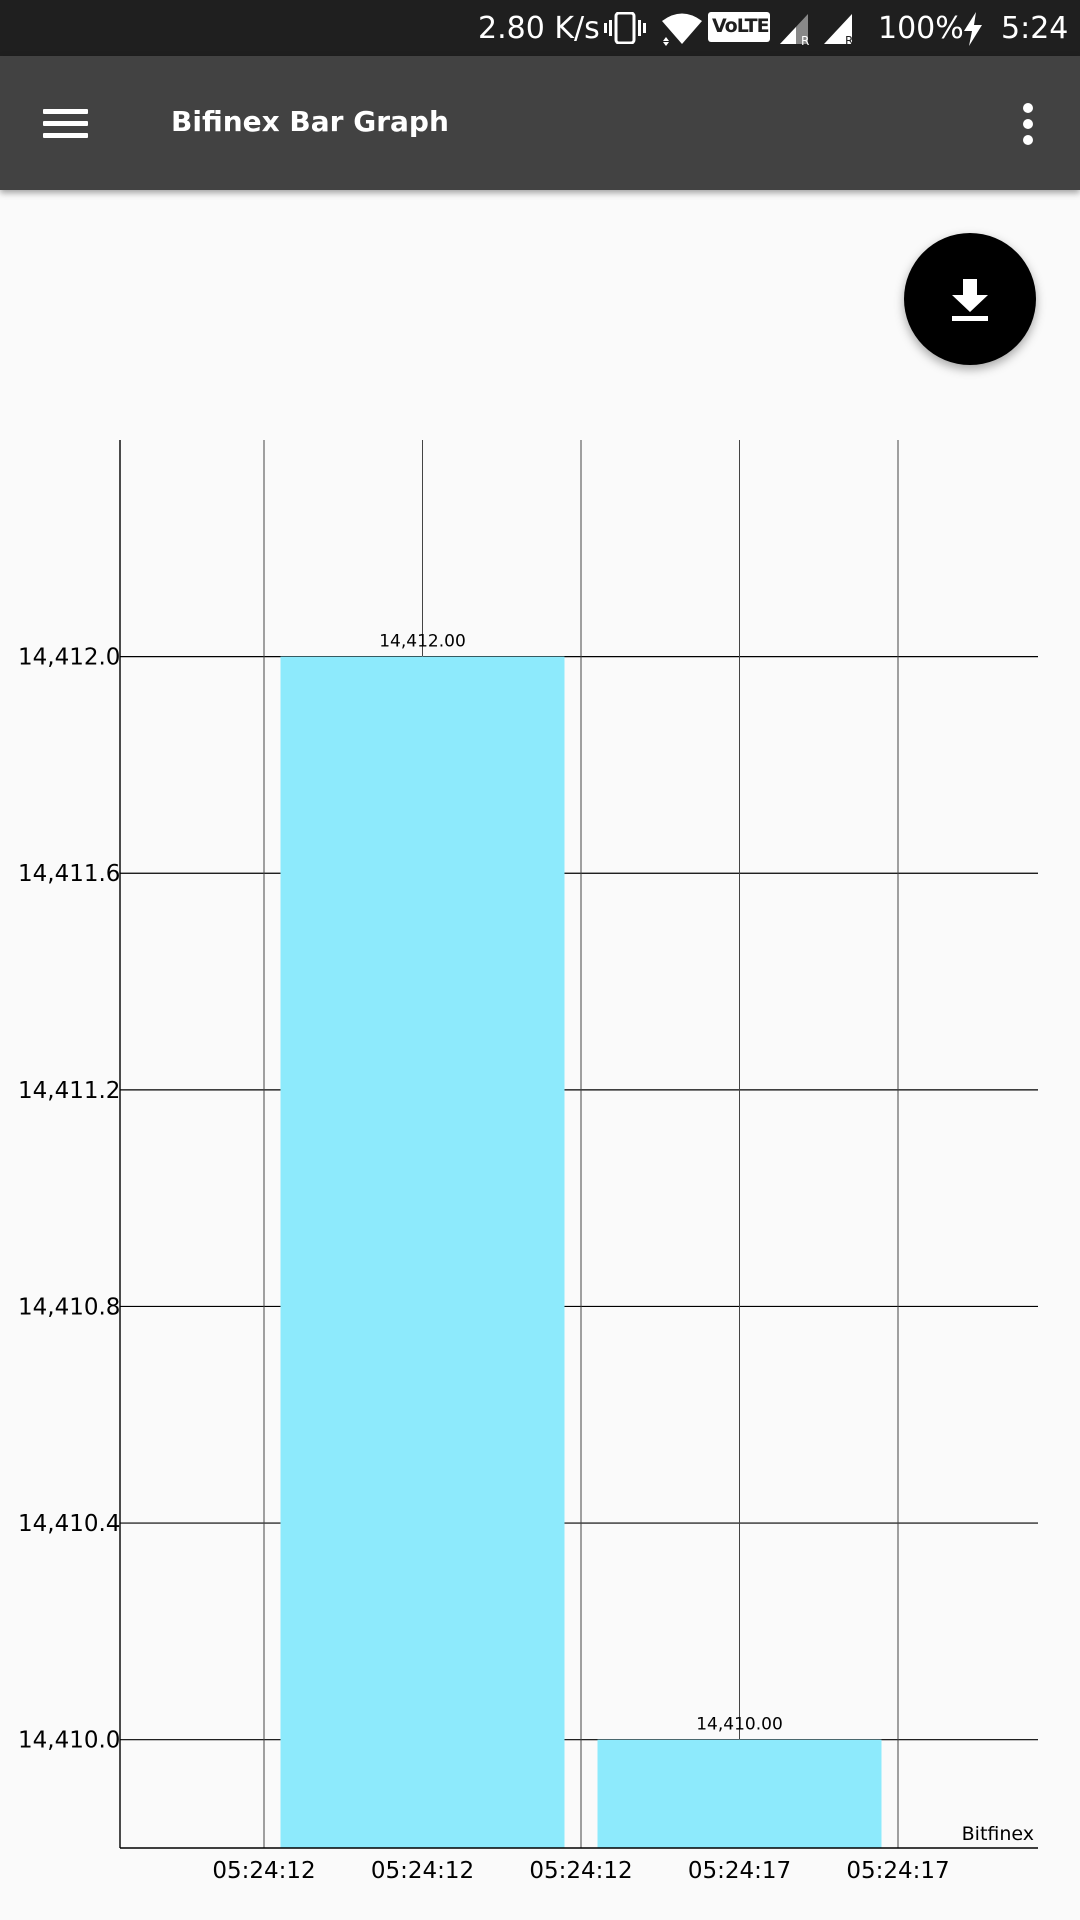  What do you see at coordinates (739, 1725) in the screenshot?
I see `bar-value-label: 14,410.00` at bounding box center [739, 1725].